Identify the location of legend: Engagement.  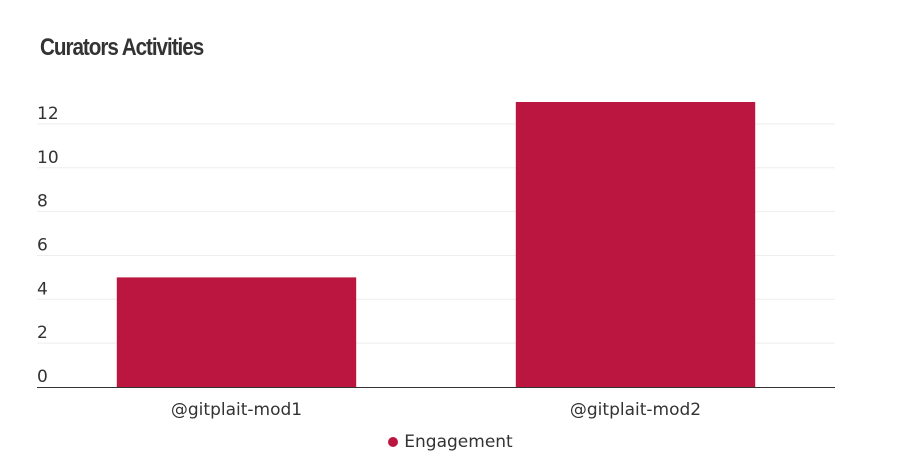
(450, 442).